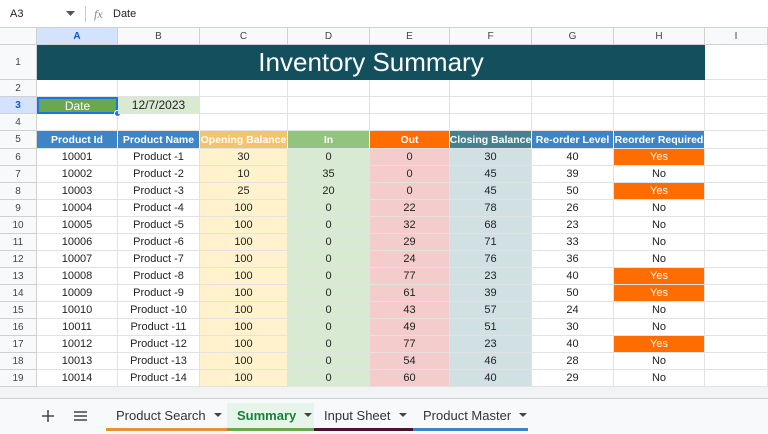 The width and height of the screenshot is (768, 434). I want to click on row-header: 10, so click(18, 225).